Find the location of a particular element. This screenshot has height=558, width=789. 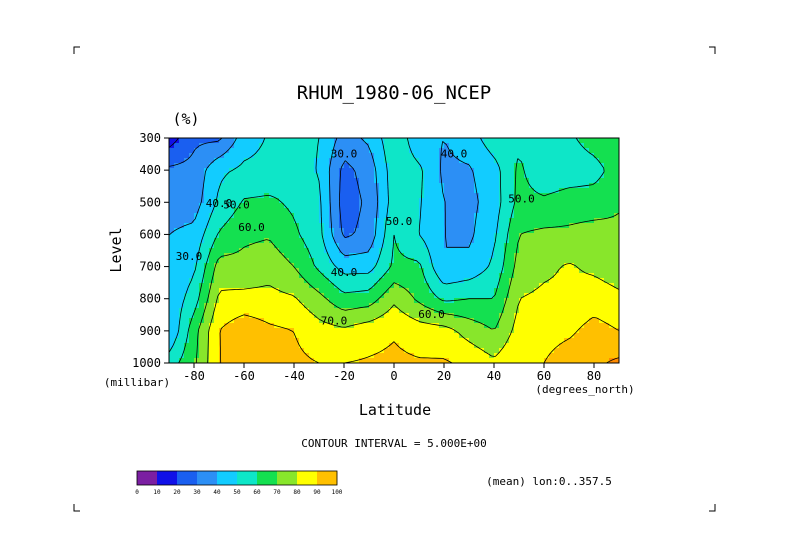

contour-label: 60.0 is located at coordinates (431, 314).